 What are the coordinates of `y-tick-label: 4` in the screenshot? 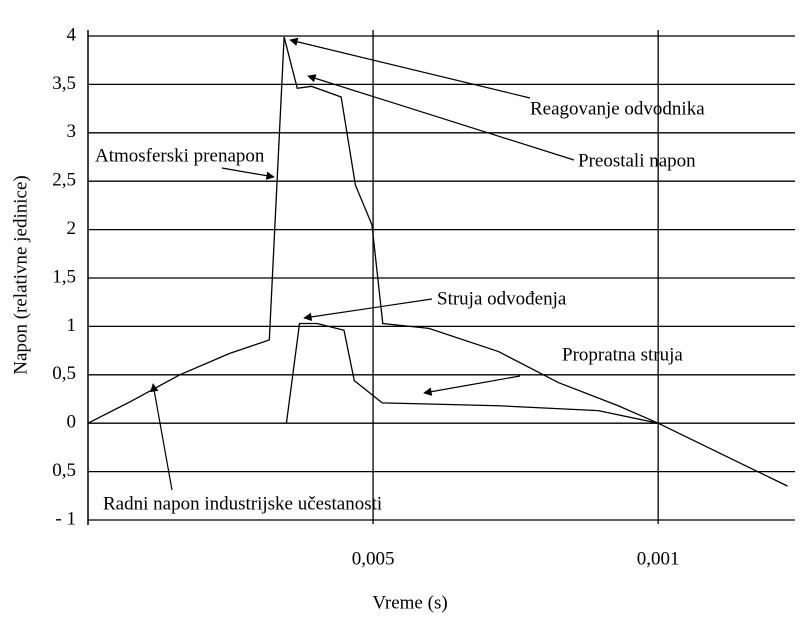 It's located at (72, 34).